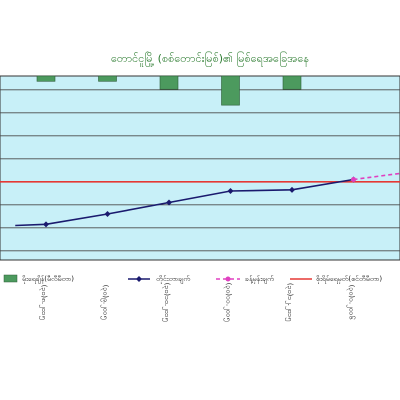 The height and width of the screenshot is (400, 400). I want to click on x-tick-label: (၃၀)၈.၂၀၁၅, so click(43, 302).